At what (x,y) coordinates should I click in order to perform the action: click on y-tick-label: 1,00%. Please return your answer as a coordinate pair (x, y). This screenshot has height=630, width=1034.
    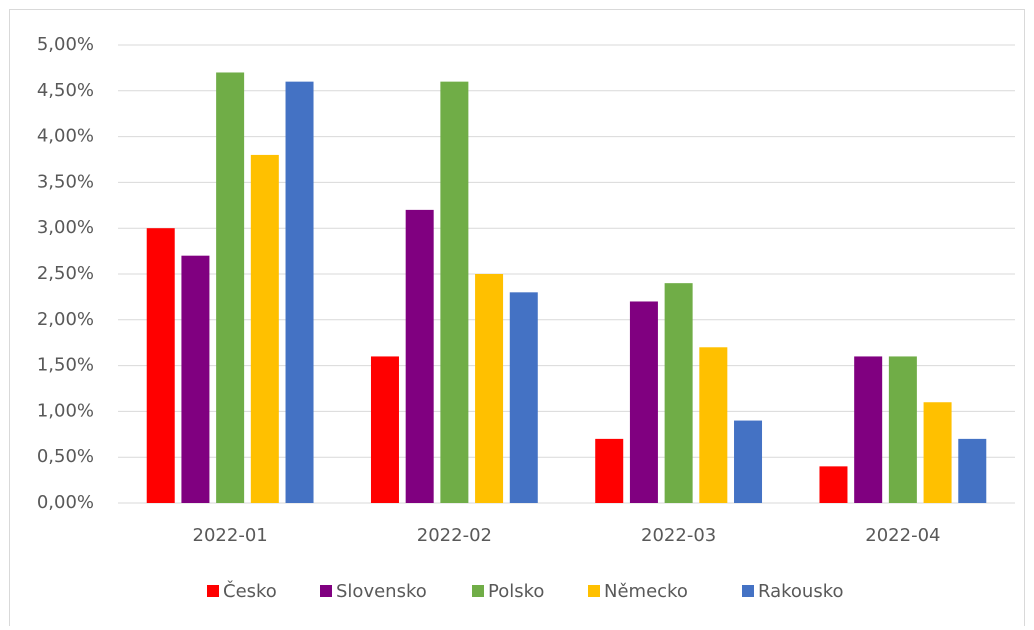
    Looking at the image, I should click on (65, 410).